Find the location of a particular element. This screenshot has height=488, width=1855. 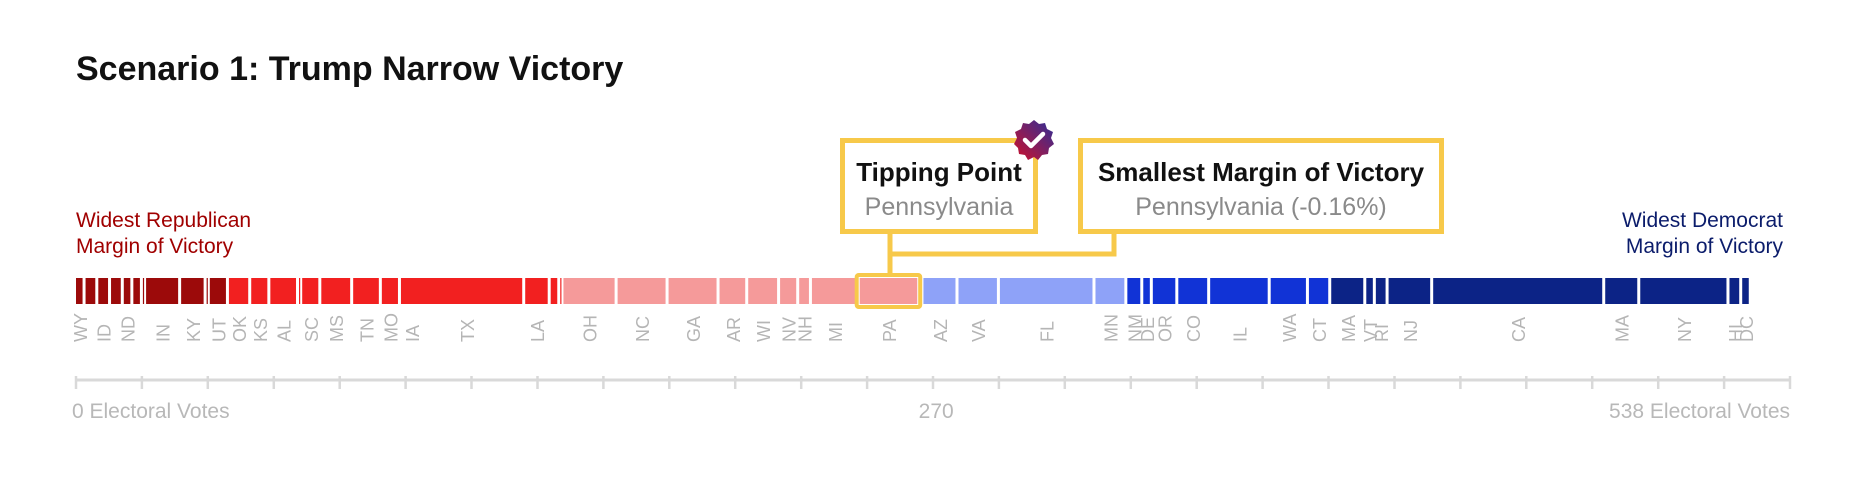

state-label-nj: NJ is located at coordinates (1411, 331).